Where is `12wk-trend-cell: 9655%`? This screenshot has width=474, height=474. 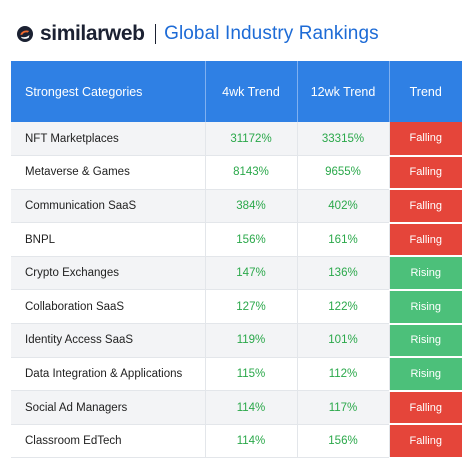 12wk-trend-cell: 9655% is located at coordinates (343, 172).